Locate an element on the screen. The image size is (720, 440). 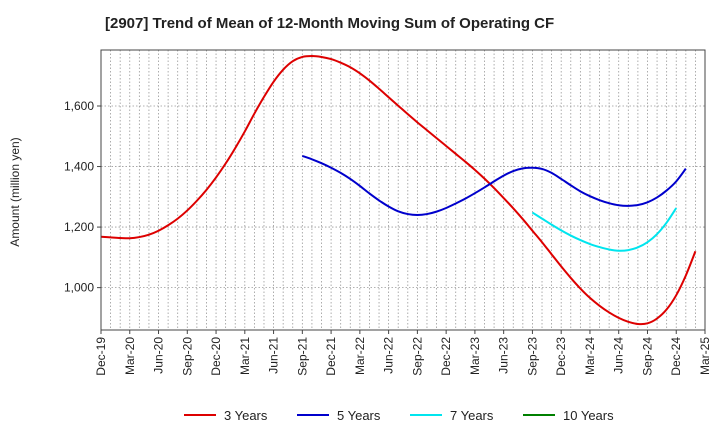
x-tick-label: Mar-20 is located at coordinates (130, 356).